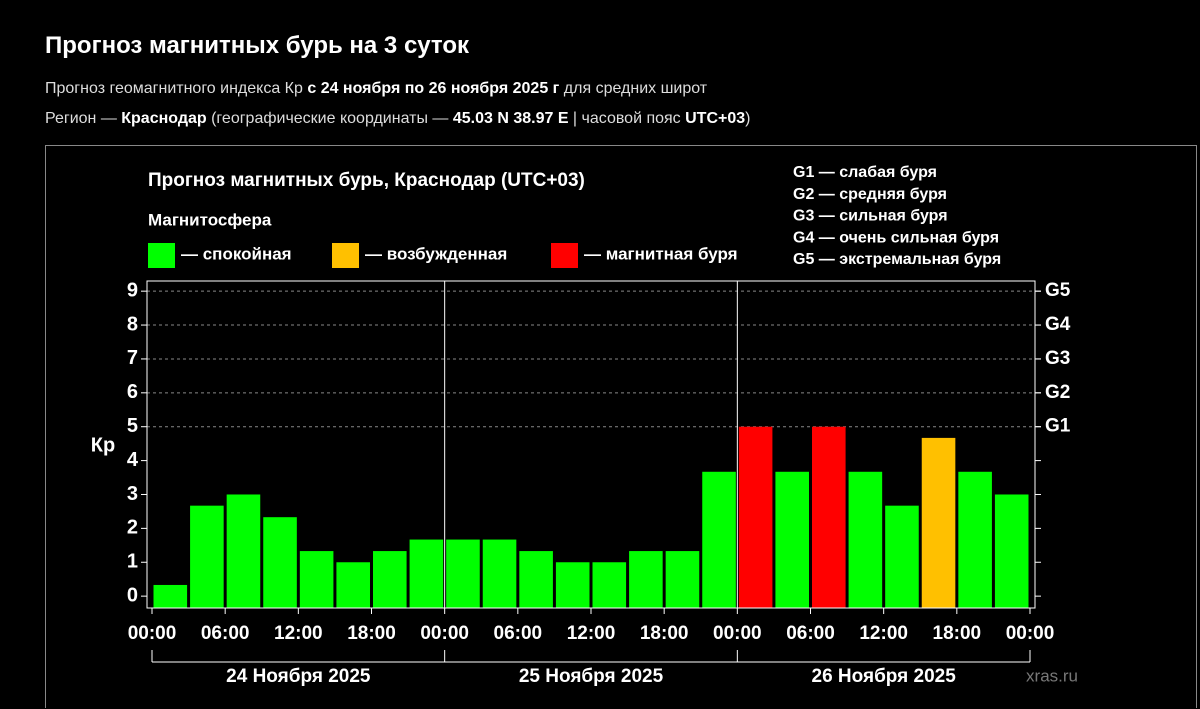 The image size is (1200, 709). I want to click on y-tick-label: 9, so click(132, 290).